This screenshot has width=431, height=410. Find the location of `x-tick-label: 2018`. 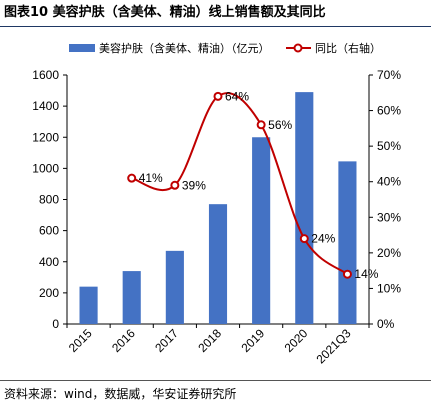

x-tick-label: 2018 is located at coordinates (209, 340).